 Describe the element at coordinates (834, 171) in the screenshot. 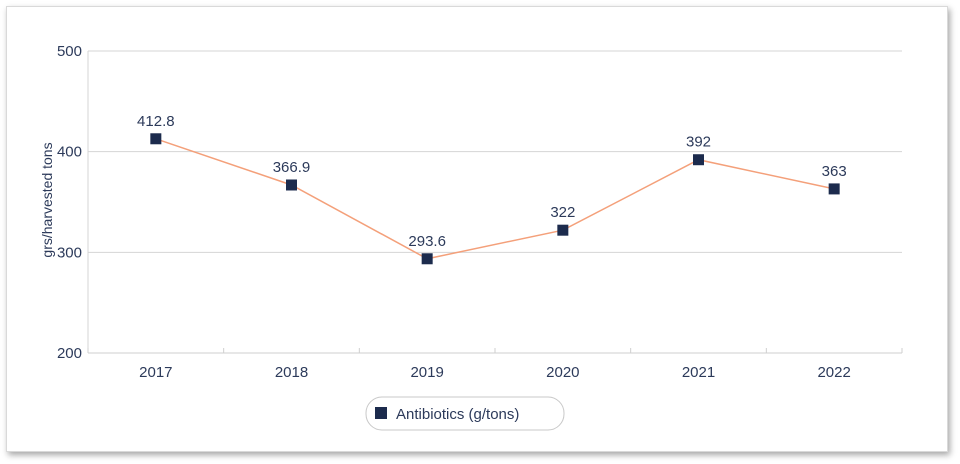

I see `data-label: 363` at that location.